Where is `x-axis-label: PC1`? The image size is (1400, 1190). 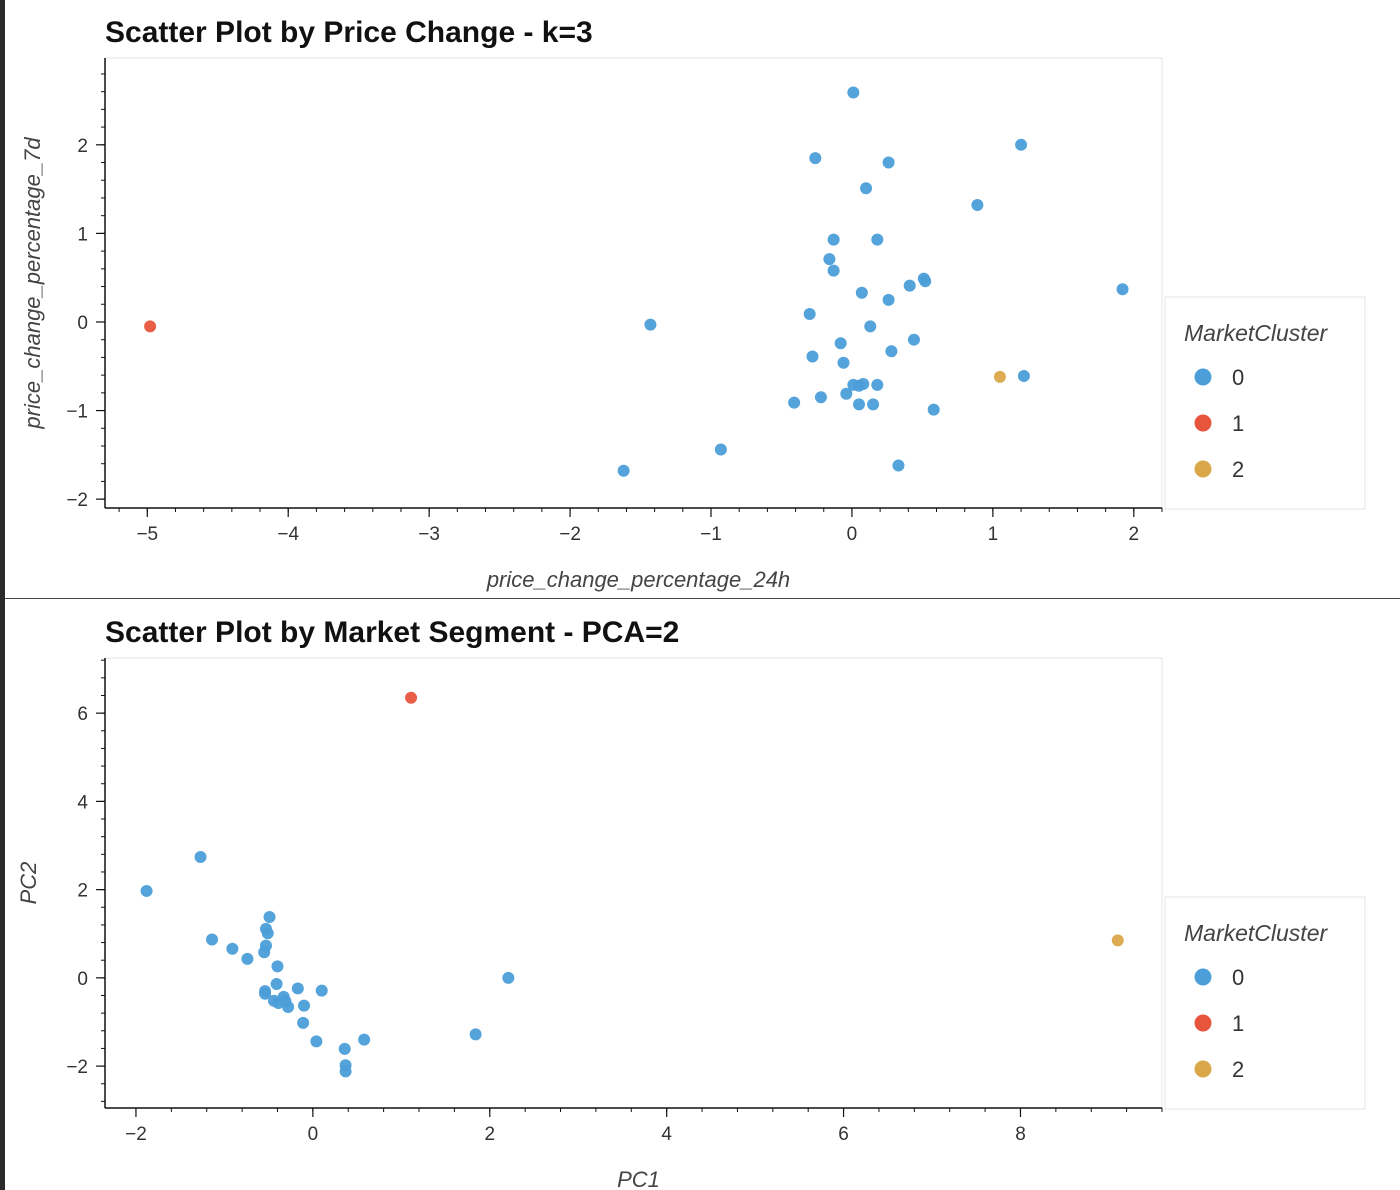 x-axis-label: PC1 is located at coordinates (638, 1178).